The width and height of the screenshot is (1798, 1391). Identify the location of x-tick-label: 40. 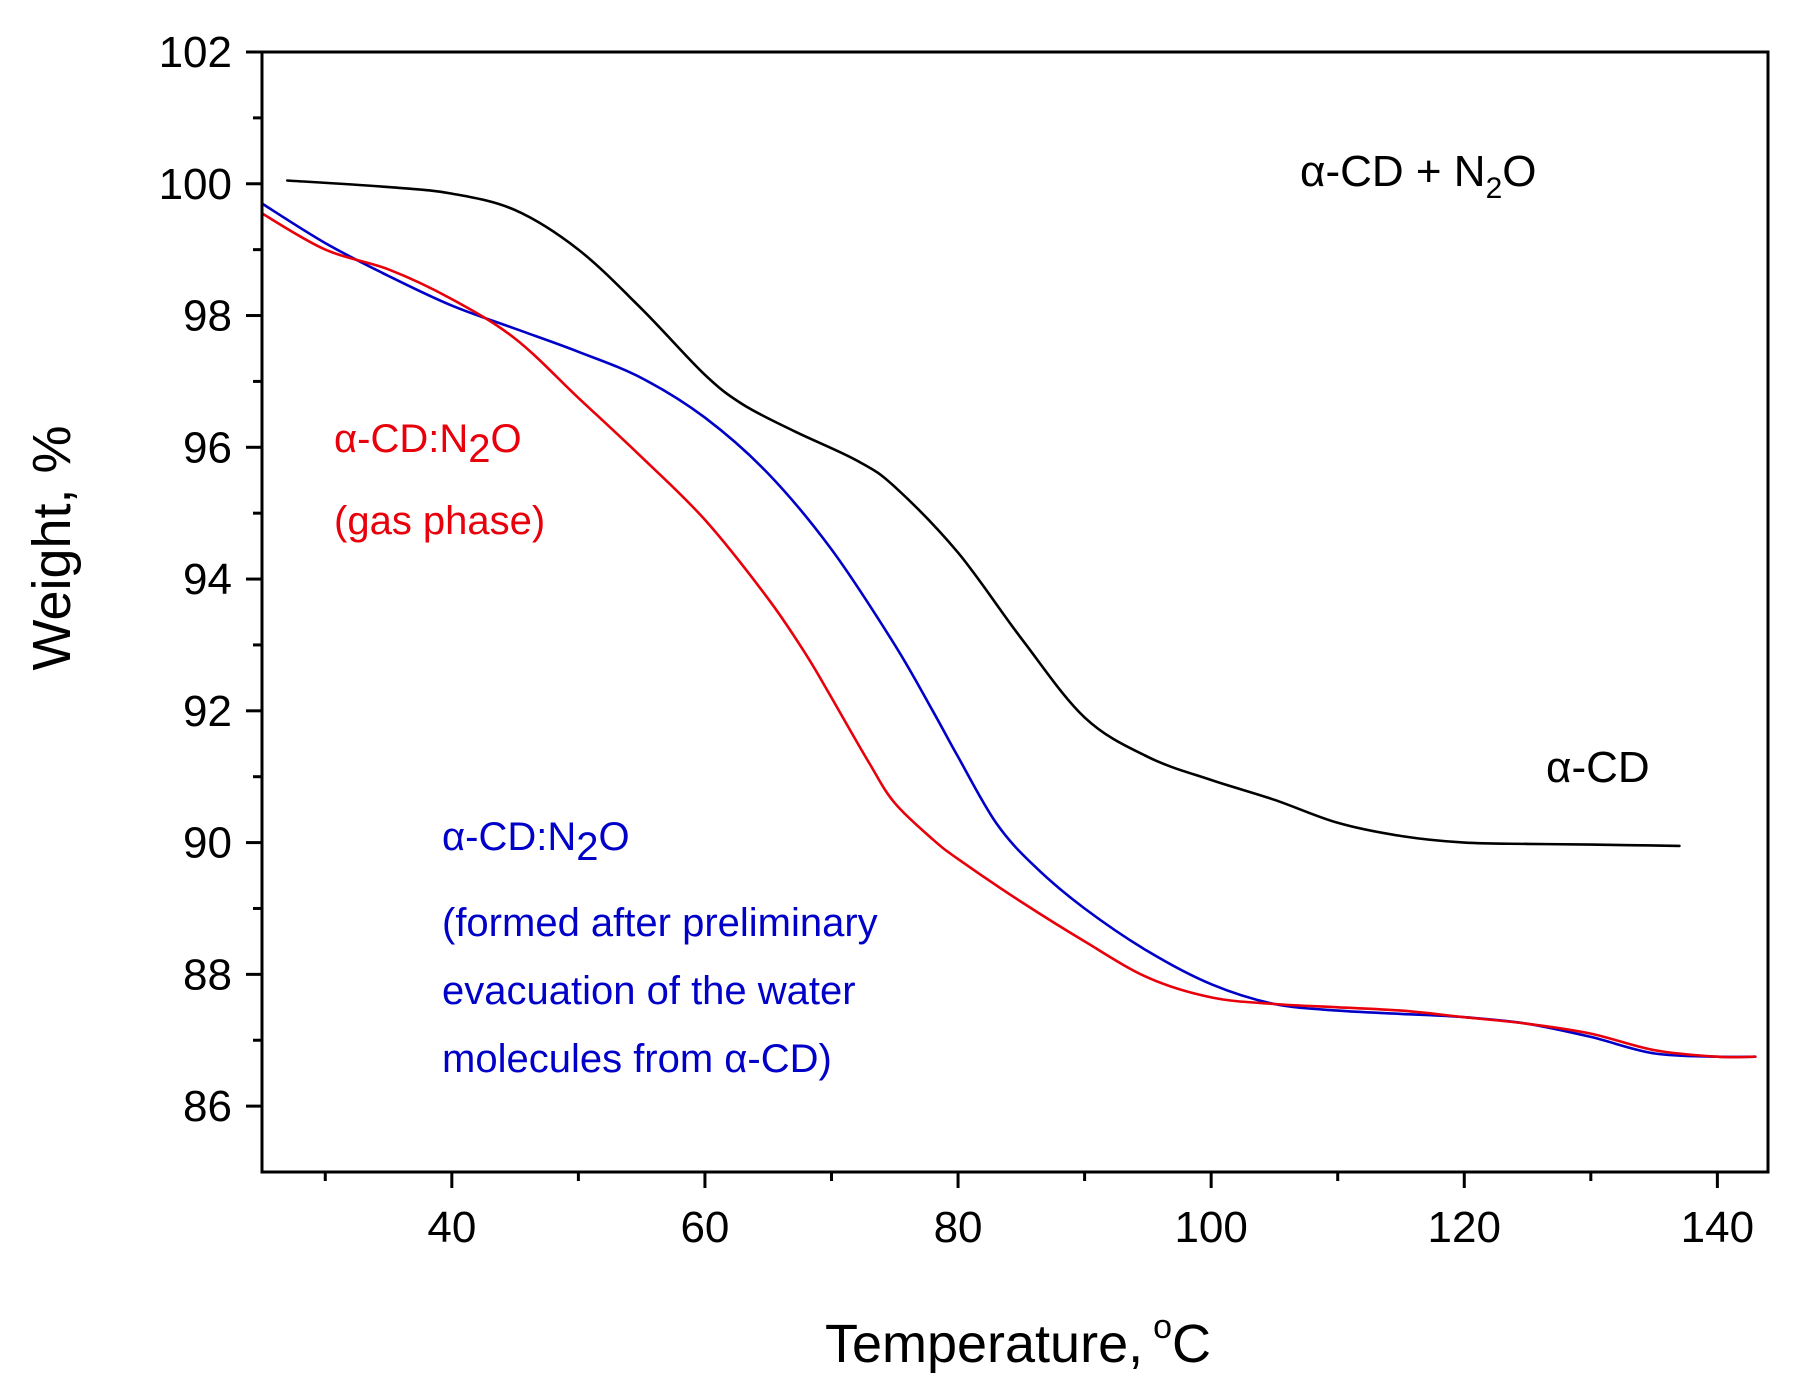
(451, 1227).